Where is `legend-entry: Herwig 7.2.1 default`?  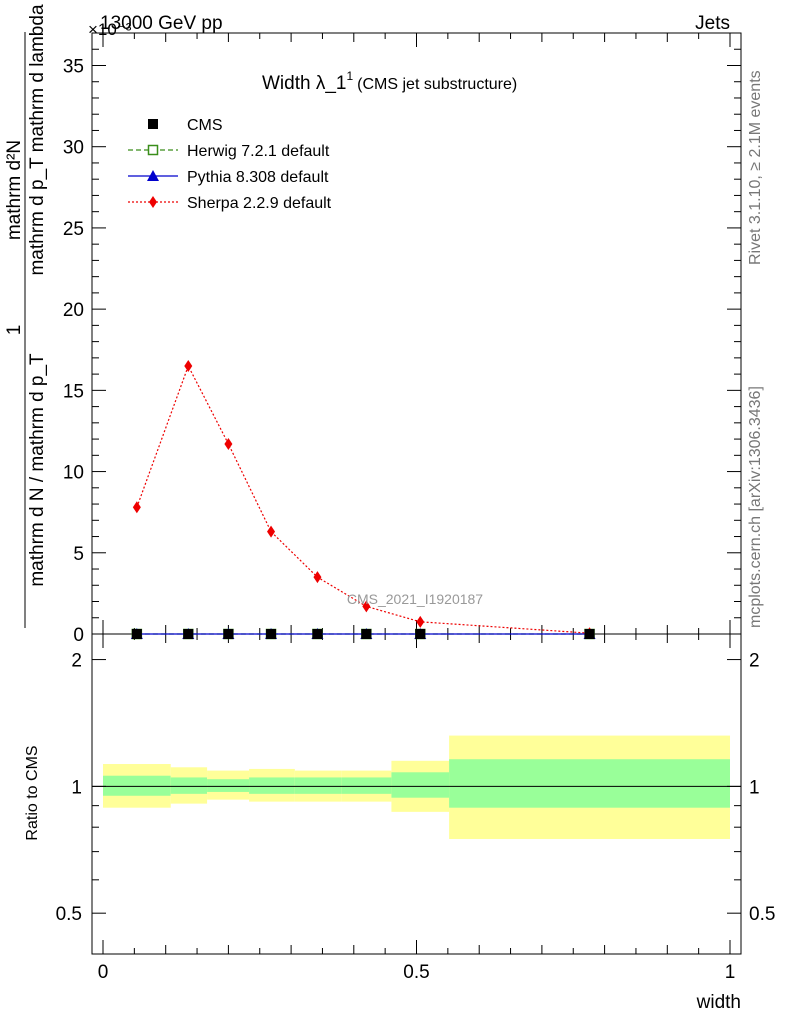
legend-entry: Herwig 7.2.1 default is located at coordinates (229, 151).